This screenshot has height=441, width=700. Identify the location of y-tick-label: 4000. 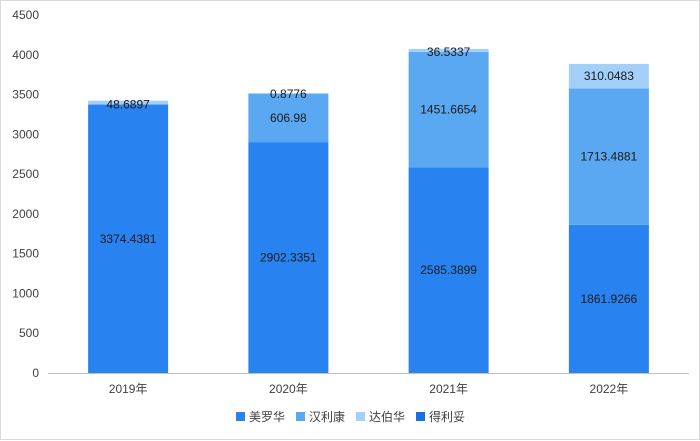
(25, 55).